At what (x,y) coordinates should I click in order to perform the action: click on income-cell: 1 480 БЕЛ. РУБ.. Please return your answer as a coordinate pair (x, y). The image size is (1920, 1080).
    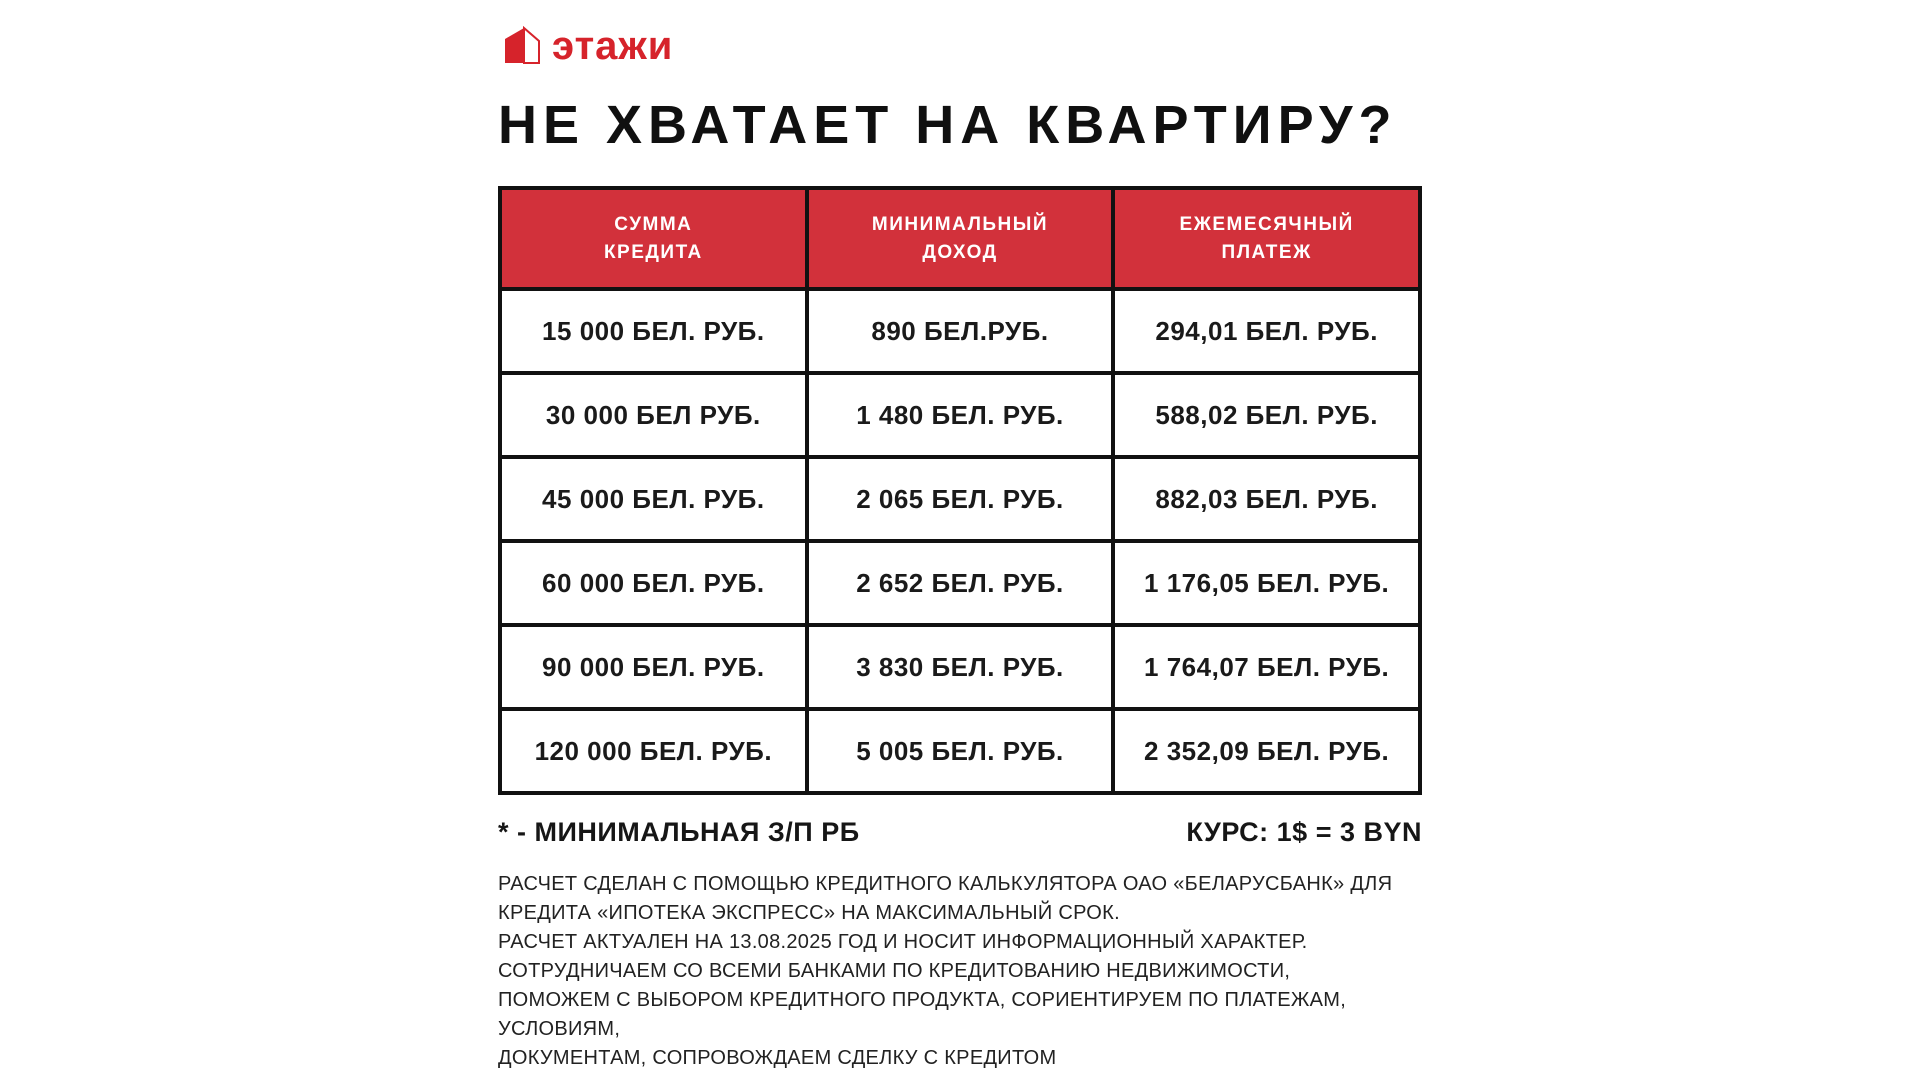
    Looking at the image, I should click on (960, 415).